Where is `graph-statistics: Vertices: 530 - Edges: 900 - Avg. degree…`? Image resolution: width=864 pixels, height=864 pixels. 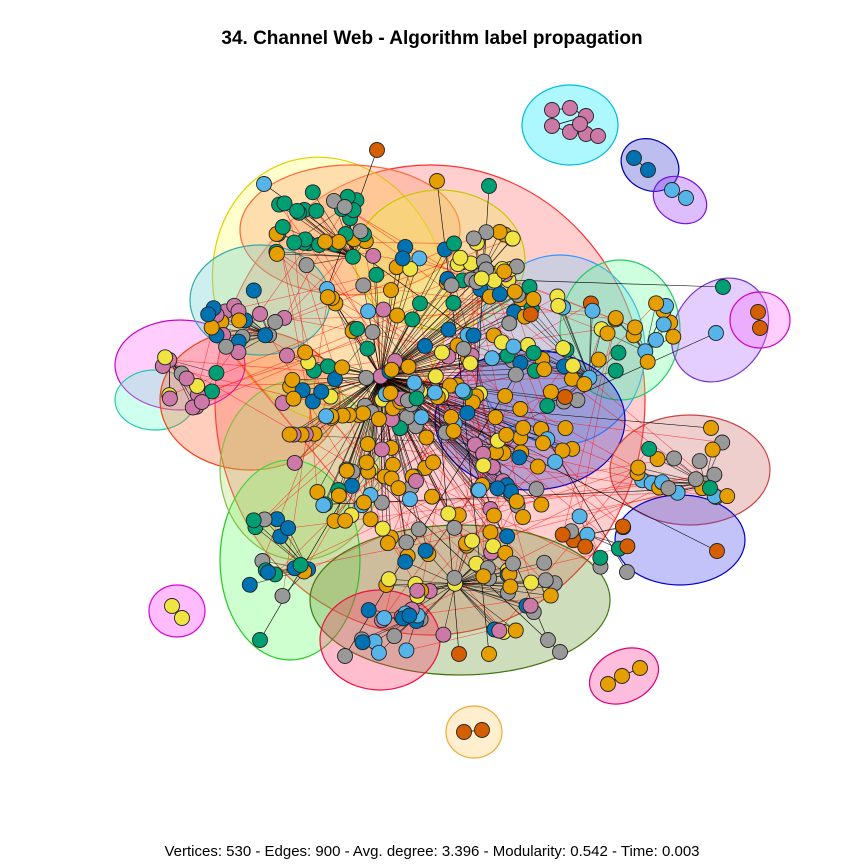
graph-statistics: Vertices: 530 - Edges: 900 - Avg. degree… is located at coordinates (432, 851).